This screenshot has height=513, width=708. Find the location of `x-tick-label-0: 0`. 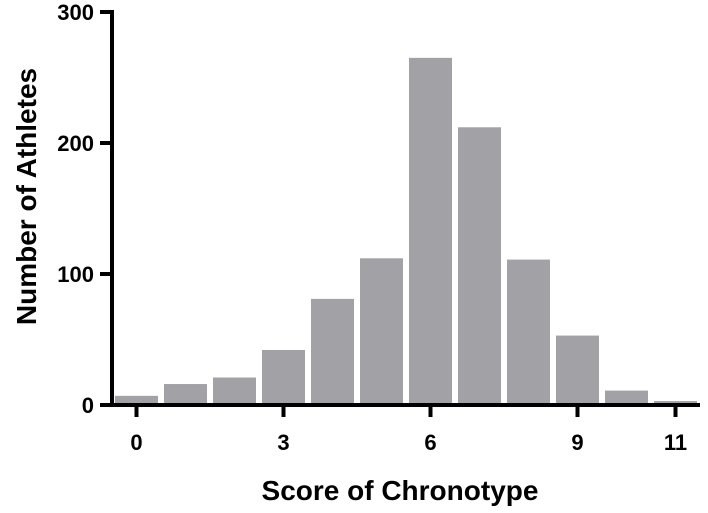

x-tick-label-0: 0 is located at coordinates (136, 442).